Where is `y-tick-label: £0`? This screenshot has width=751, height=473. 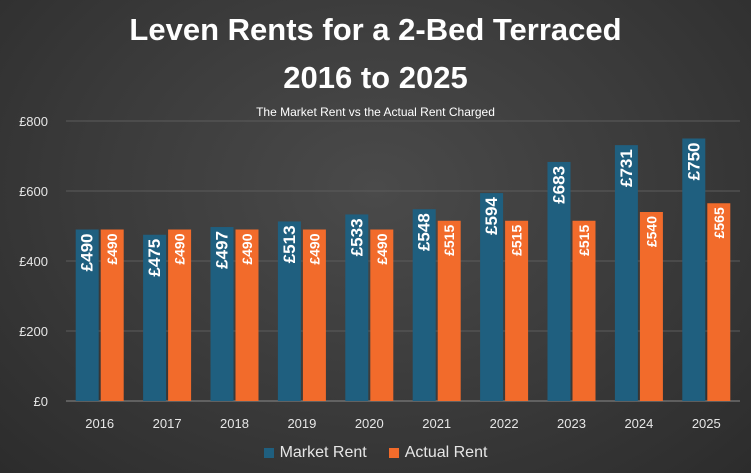
y-tick-label: £0 is located at coordinates (41, 401).